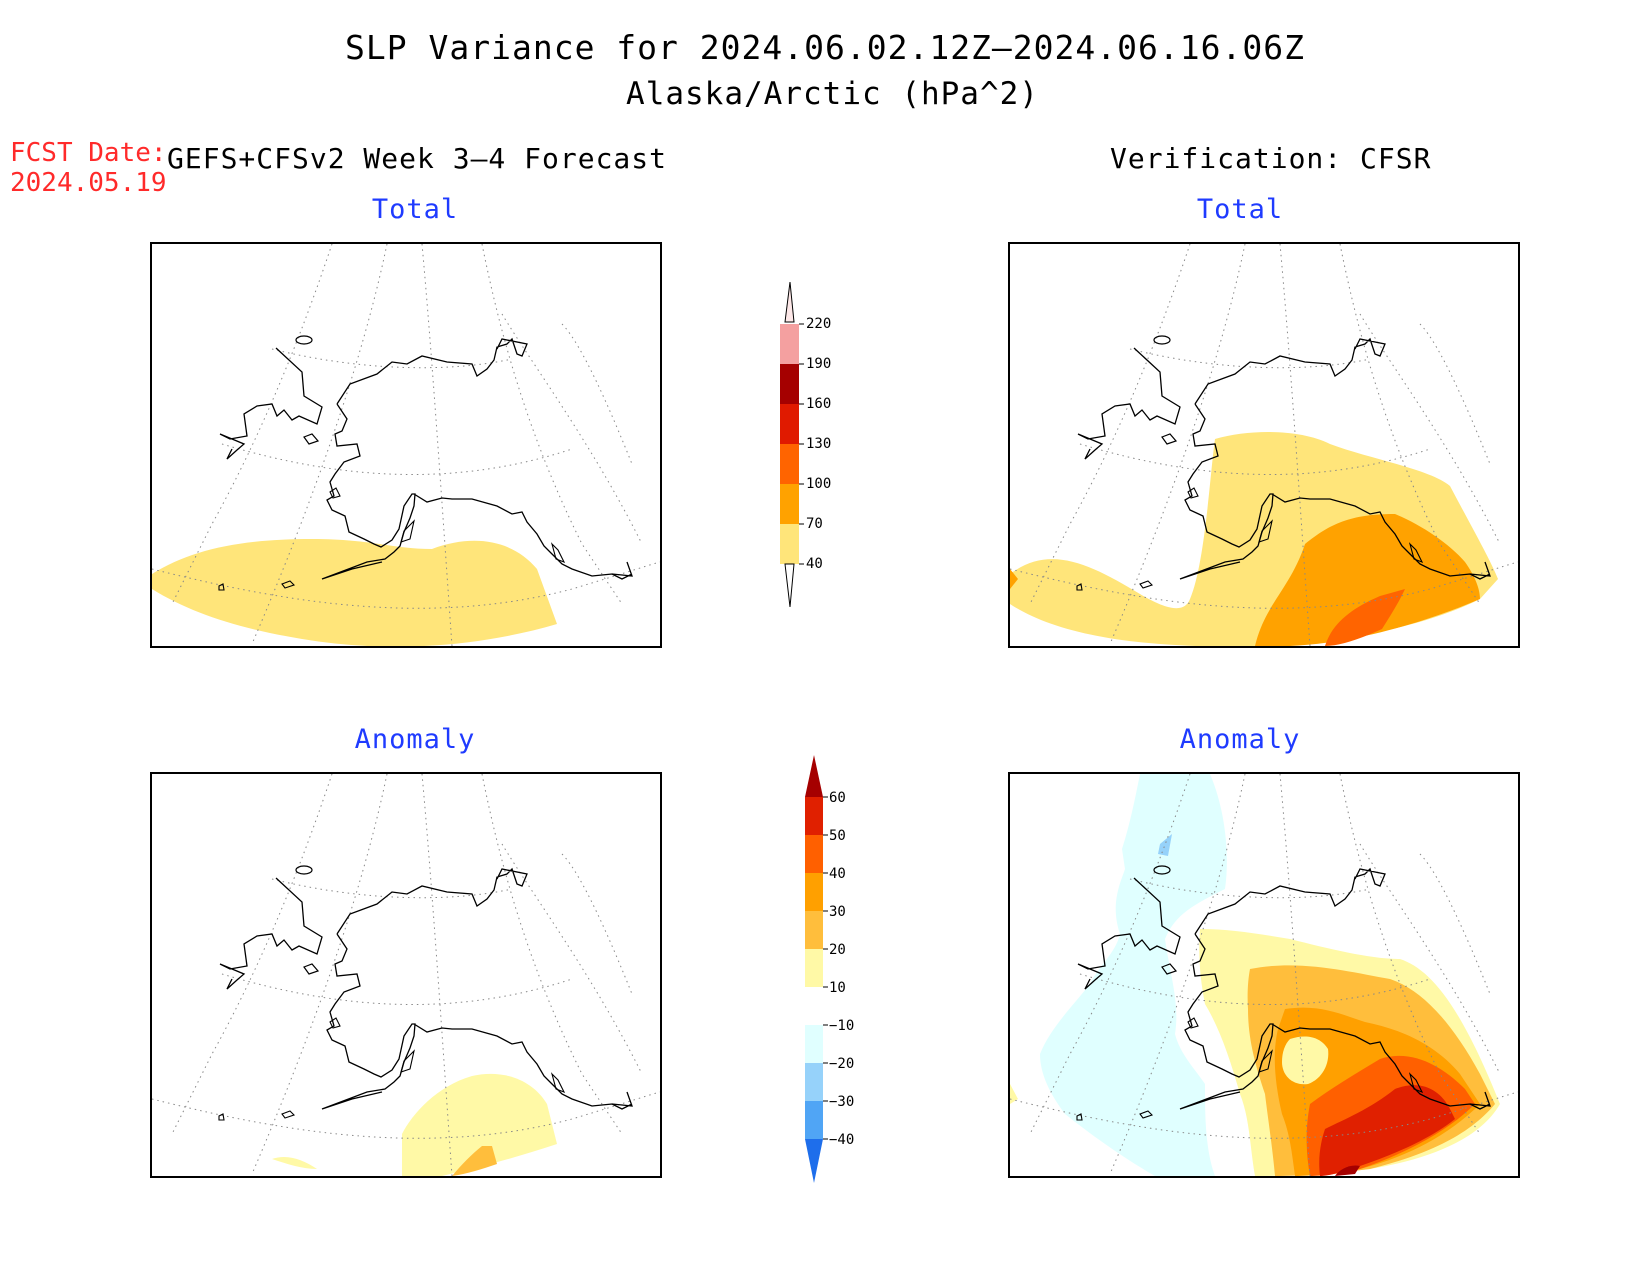 The width and height of the screenshot is (1650, 1275). What do you see at coordinates (1240, 209) in the screenshot?
I see `verification-total-label: Total` at bounding box center [1240, 209].